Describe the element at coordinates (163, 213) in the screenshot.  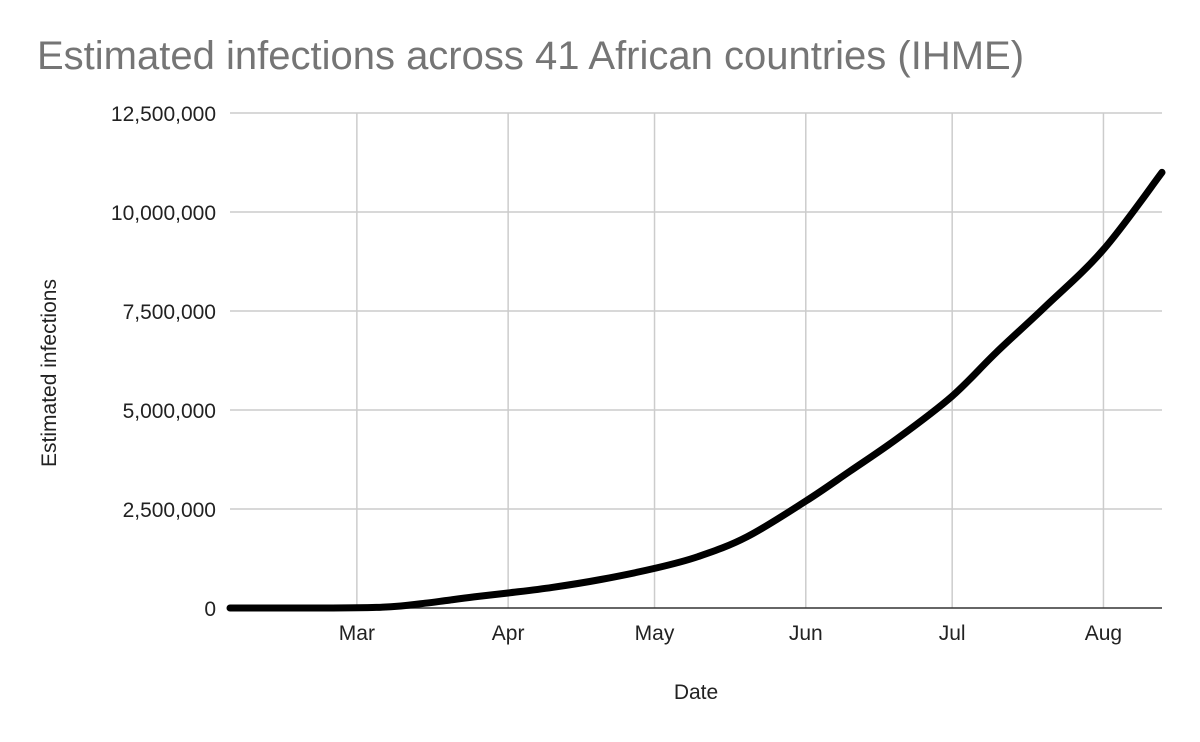
I see `y-tick-label: 10,000,000` at that location.